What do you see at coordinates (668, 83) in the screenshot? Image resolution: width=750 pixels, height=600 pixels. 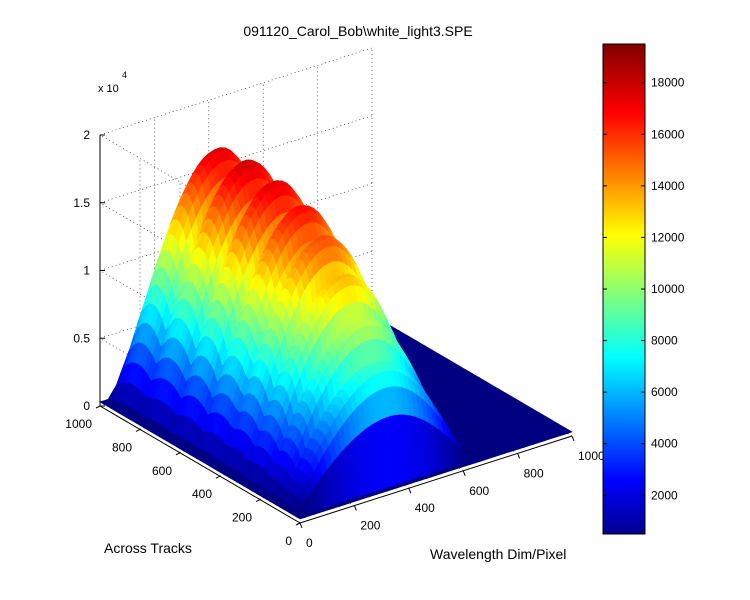 I see `colorbar-tick-label: 18000` at bounding box center [668, 83].